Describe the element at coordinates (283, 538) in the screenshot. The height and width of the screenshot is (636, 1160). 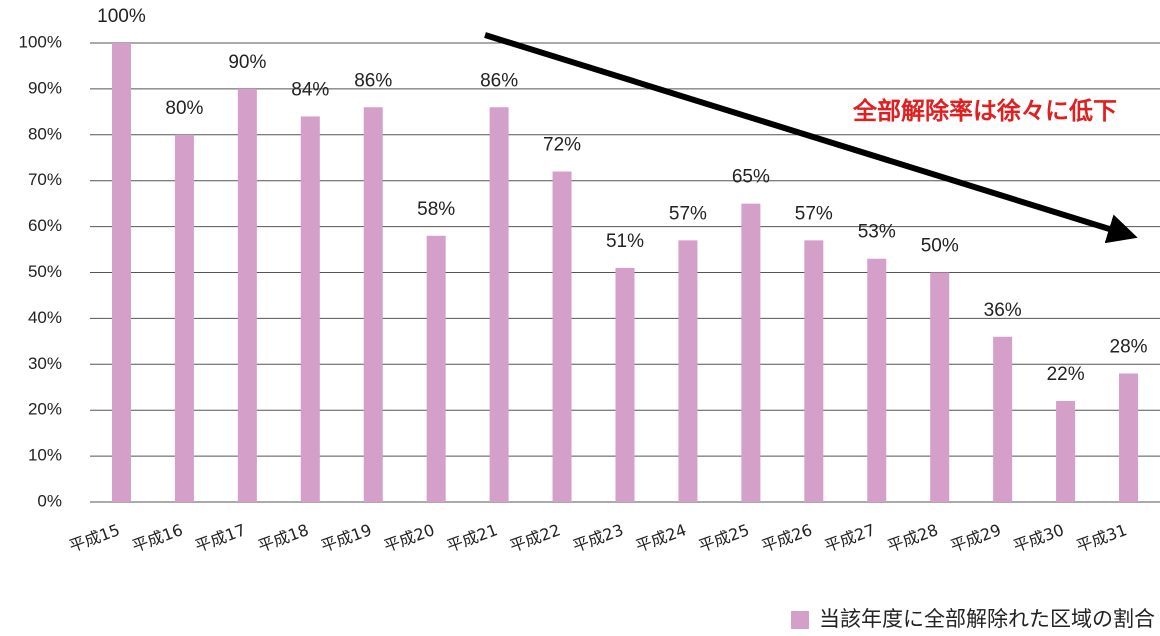
I see `x-tick-label: 平成18` at that location.